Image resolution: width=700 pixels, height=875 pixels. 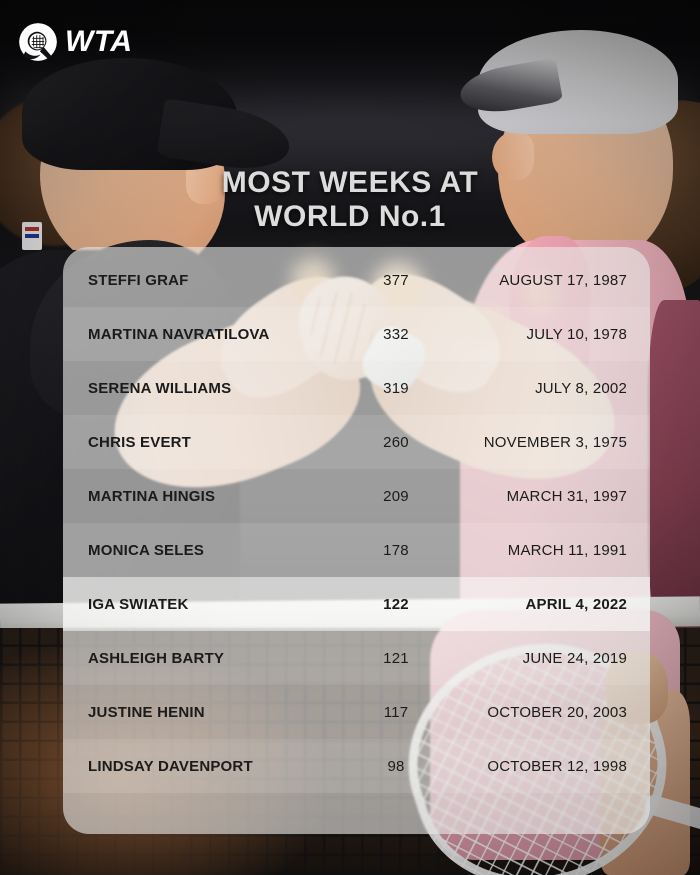 What do you see at coordinates (566, 496) in the screenshot?
I see `date-reached: MARCH 31, 1997` at bounding box center [566, 496].